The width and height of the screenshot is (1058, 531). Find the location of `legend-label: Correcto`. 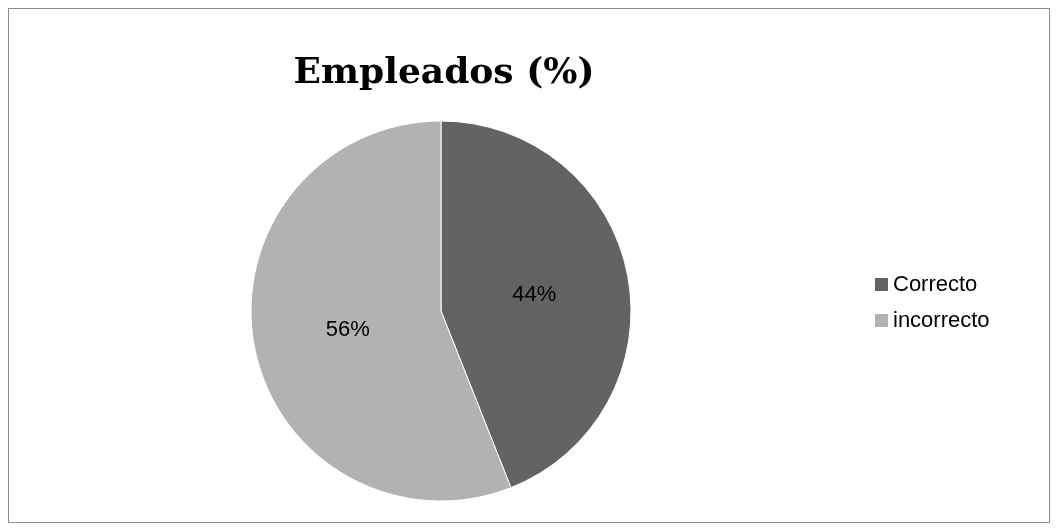

legend-label: Correcto is located at coordinates (935, 284).